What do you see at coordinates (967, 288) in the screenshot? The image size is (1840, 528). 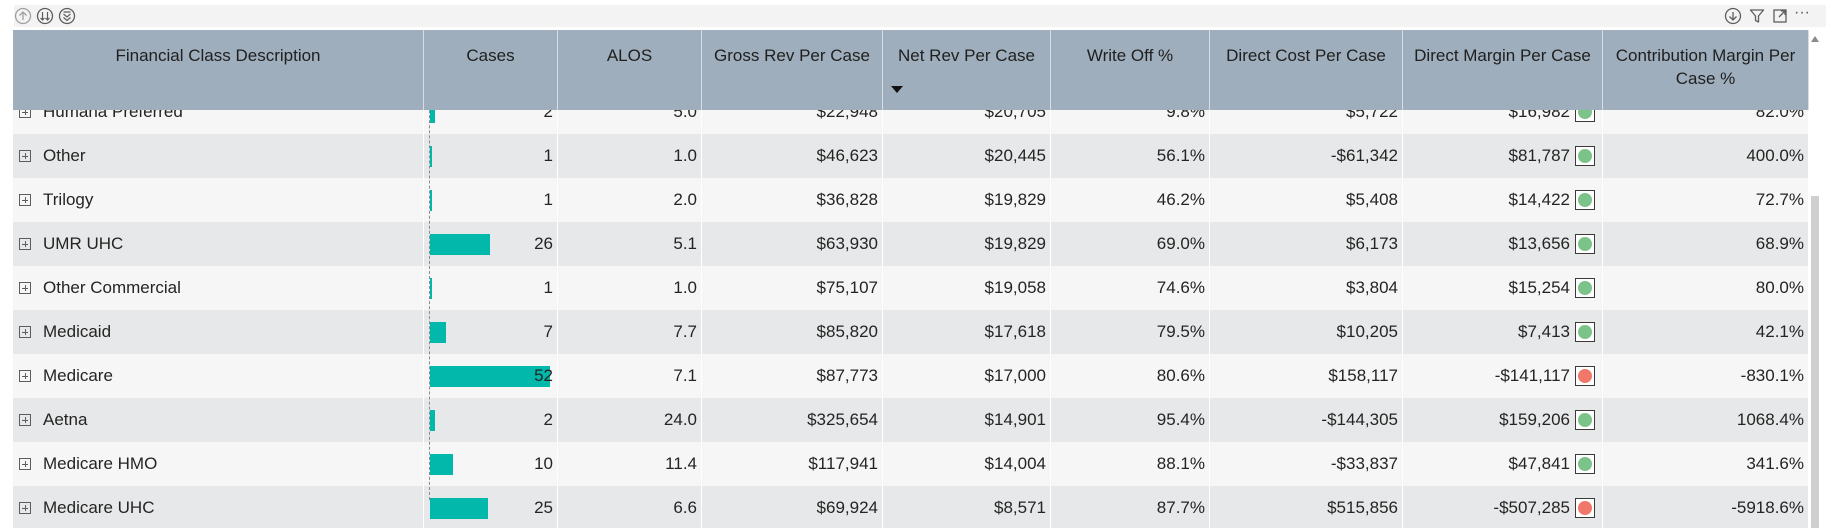 I see `net-rev-value: $19,058` at bounding box center [967, 288].